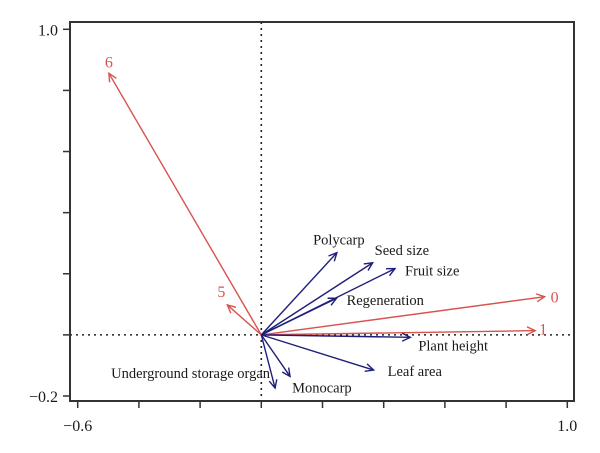  Describe the element at coordinates (333, 301) in the screenshot. I see `arrow-head-regeneration` at that location.